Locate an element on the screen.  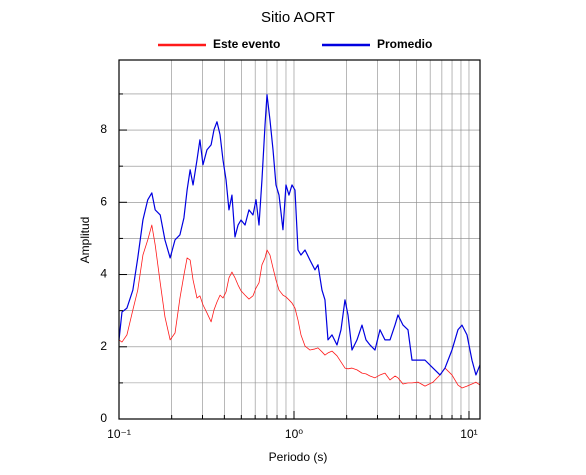
x-tick-label: 10¹ is located at coordinates (468, 434).